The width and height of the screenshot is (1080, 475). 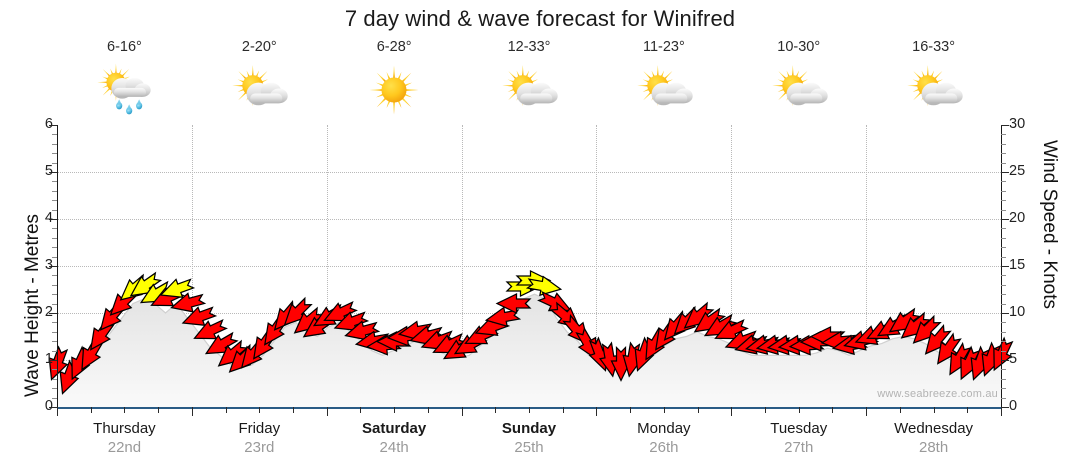 What do you see at coordinates (394, 428) in the screenshot?
I see `day-name-label: Saturday` at bounding box center [394, 428].